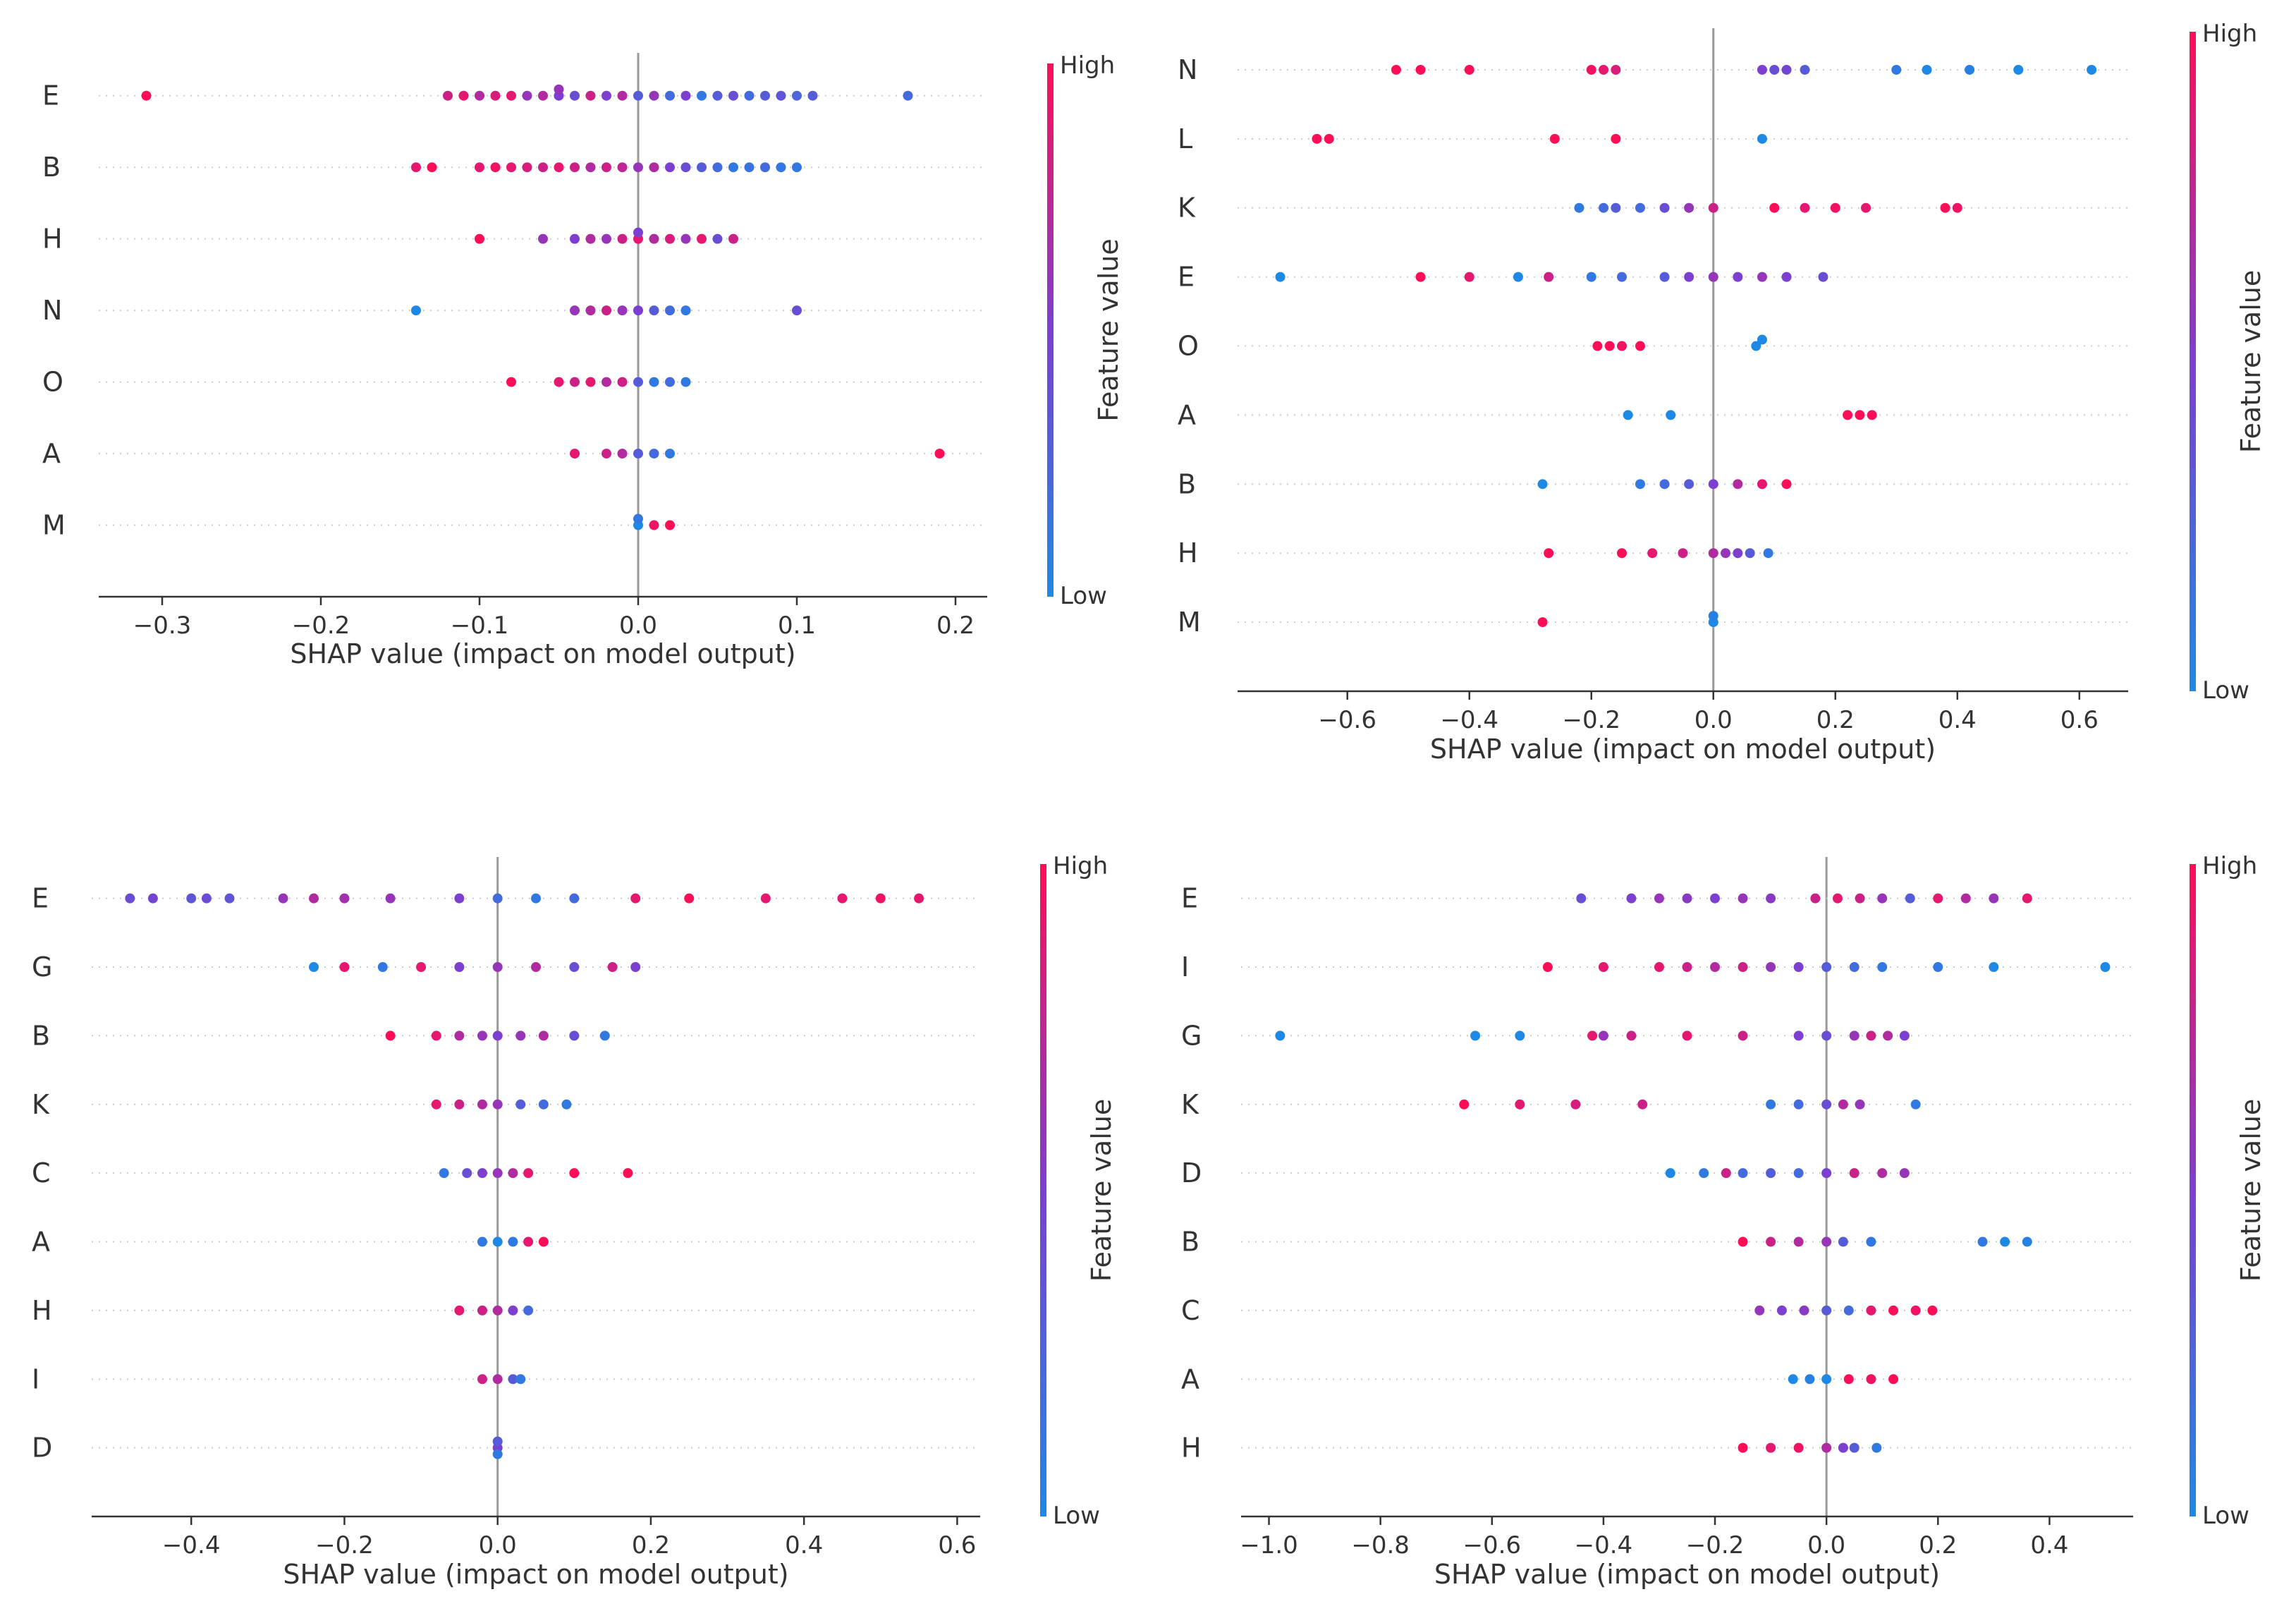  Describe the element at coordinates (42, 968) in the screenshot. I see `feature-label: G` at that location.